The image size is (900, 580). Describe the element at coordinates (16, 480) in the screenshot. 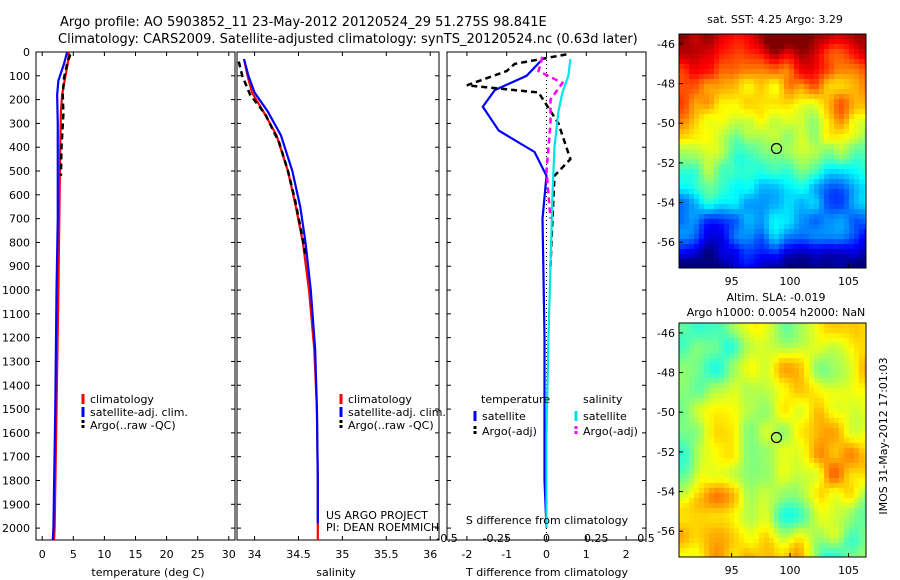

I see `depth-tick-label: 1800` at that location.